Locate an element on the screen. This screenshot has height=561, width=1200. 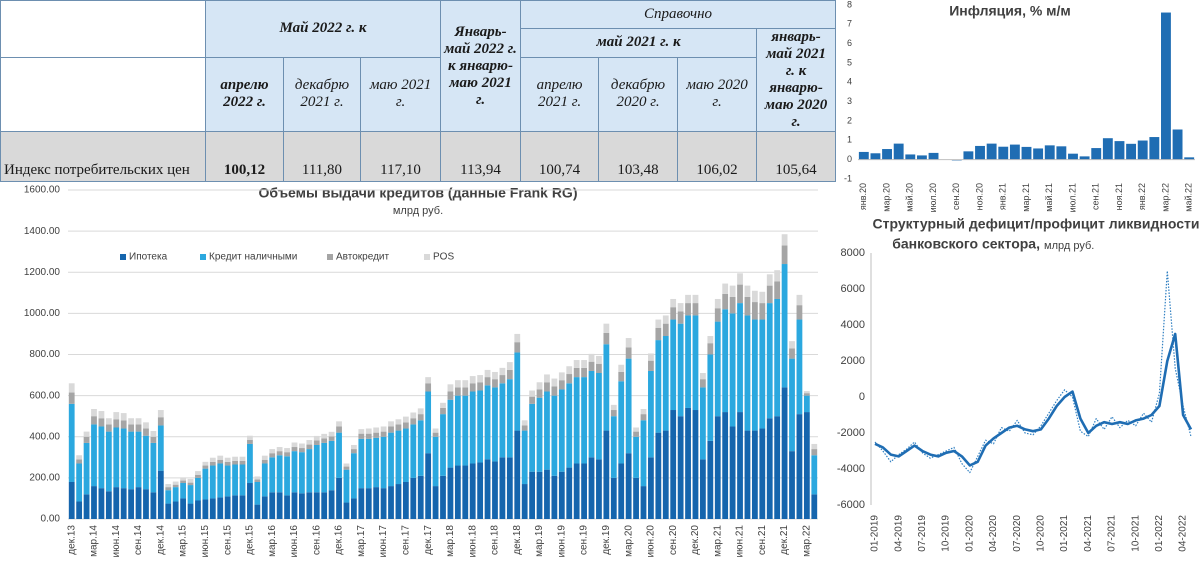
x-tick-label: сен.15 is located at coordinates (227, 540).